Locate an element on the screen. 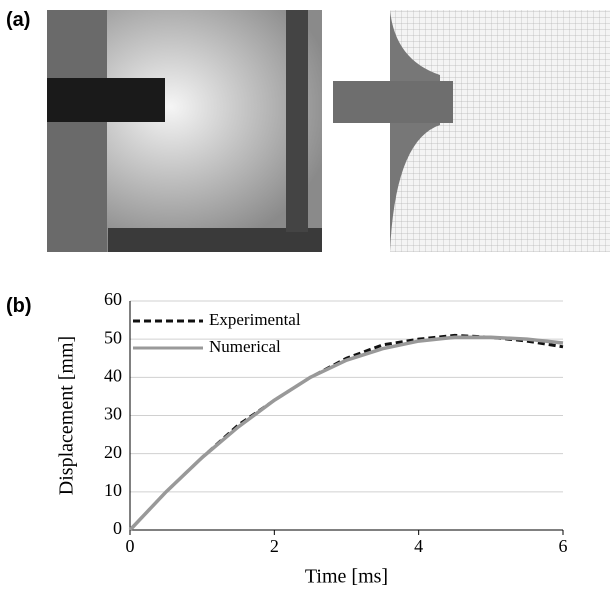  panel-label: (a) is located at coordinates (18, 20).